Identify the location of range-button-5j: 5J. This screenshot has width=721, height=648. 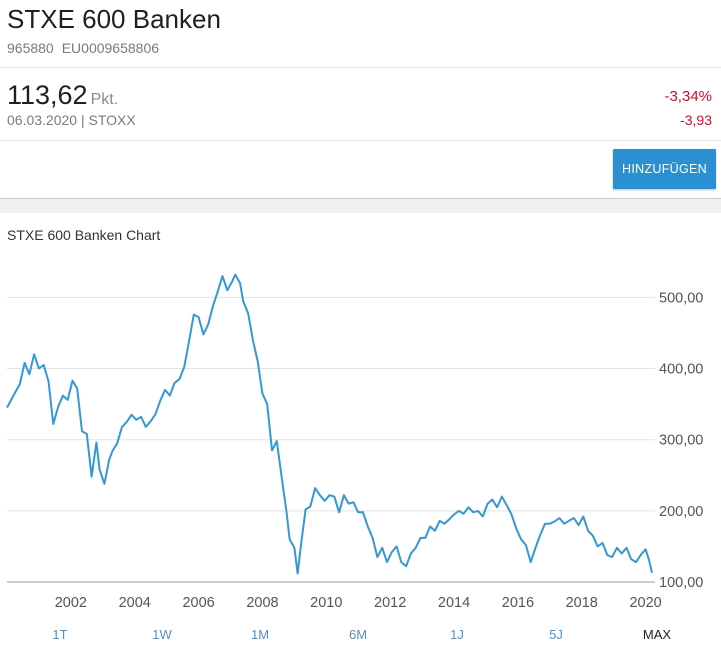
(556, 634).